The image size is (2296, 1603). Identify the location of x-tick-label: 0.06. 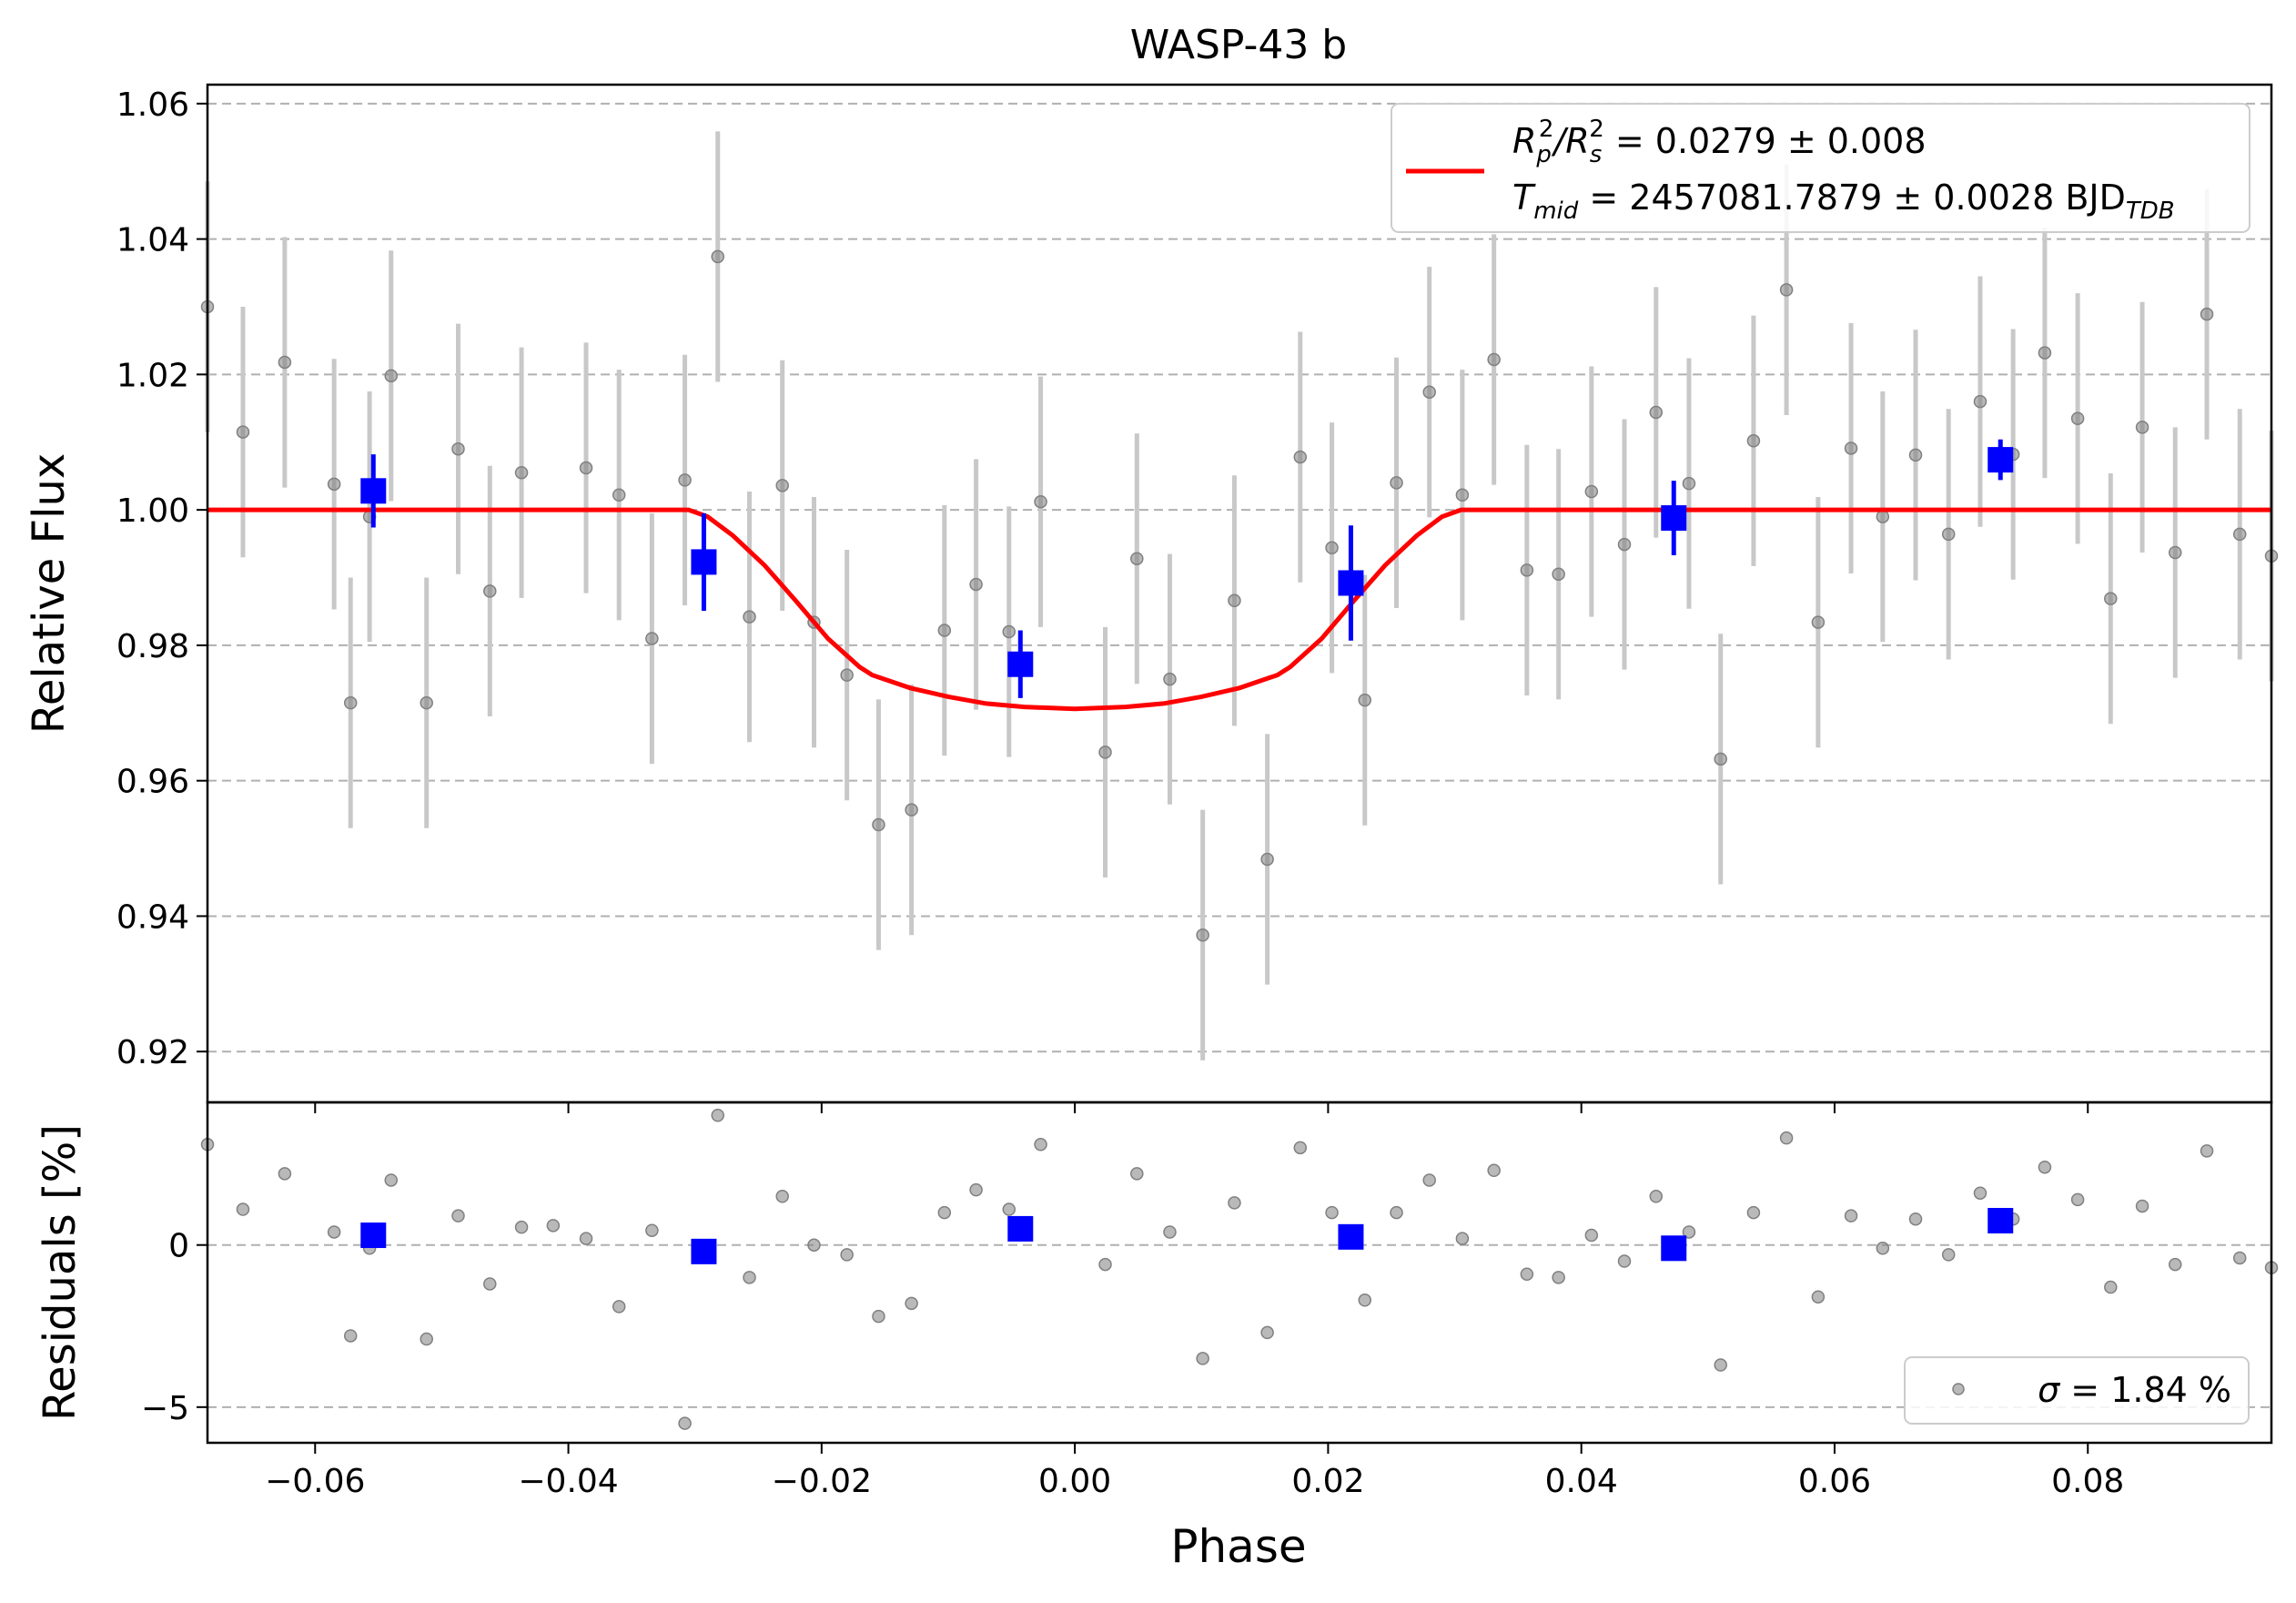
(1835, 1481).